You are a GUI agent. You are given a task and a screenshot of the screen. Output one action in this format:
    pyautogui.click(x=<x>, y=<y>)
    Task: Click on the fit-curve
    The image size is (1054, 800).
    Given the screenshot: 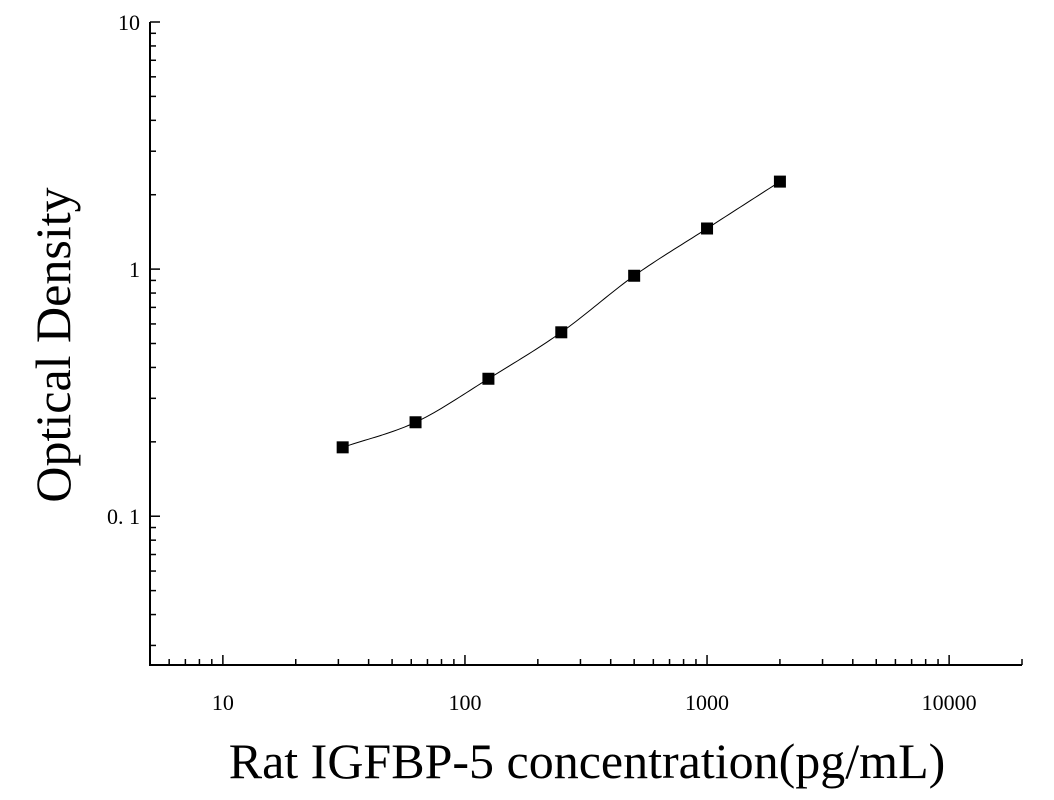 What is the action you would take?
    pyautogui.click(x=561, y=314)
    